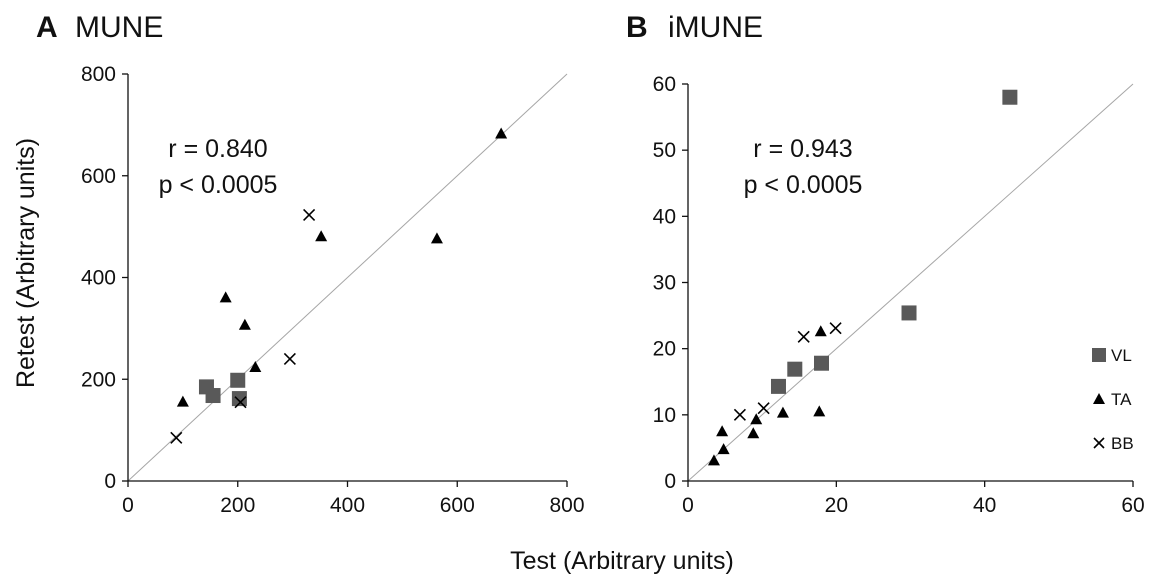 This screenshot has width=1149, height=583. I want to click on legend-triangle-marker, so click(1099, 398).